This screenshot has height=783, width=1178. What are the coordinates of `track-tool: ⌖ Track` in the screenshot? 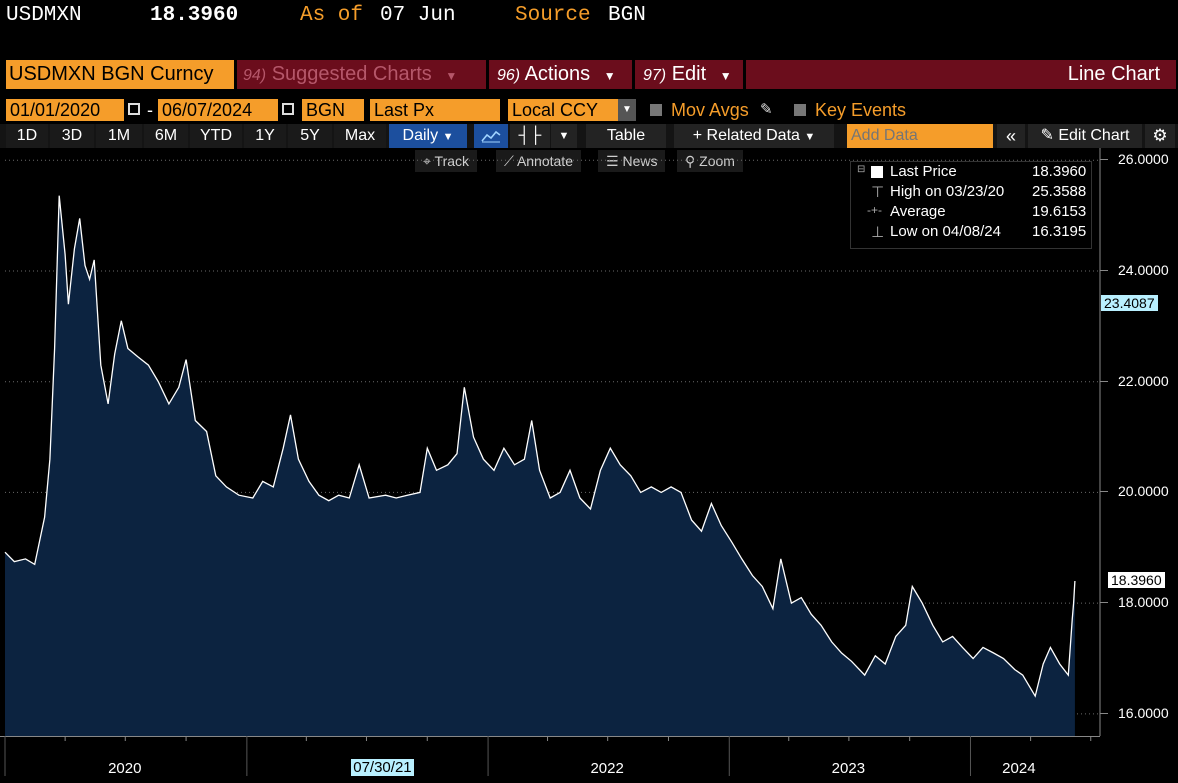 It's located at (446, 161).